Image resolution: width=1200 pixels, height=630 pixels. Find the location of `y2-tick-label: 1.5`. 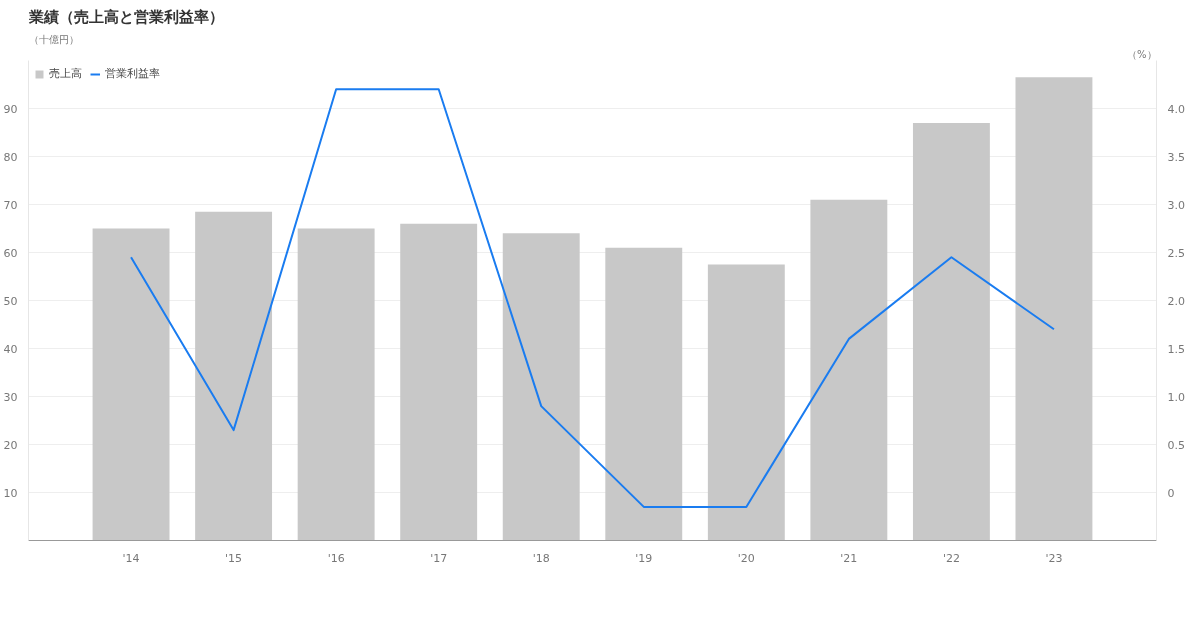

y2-tick-label: 1.5 is located at coordinates (1176, 349).